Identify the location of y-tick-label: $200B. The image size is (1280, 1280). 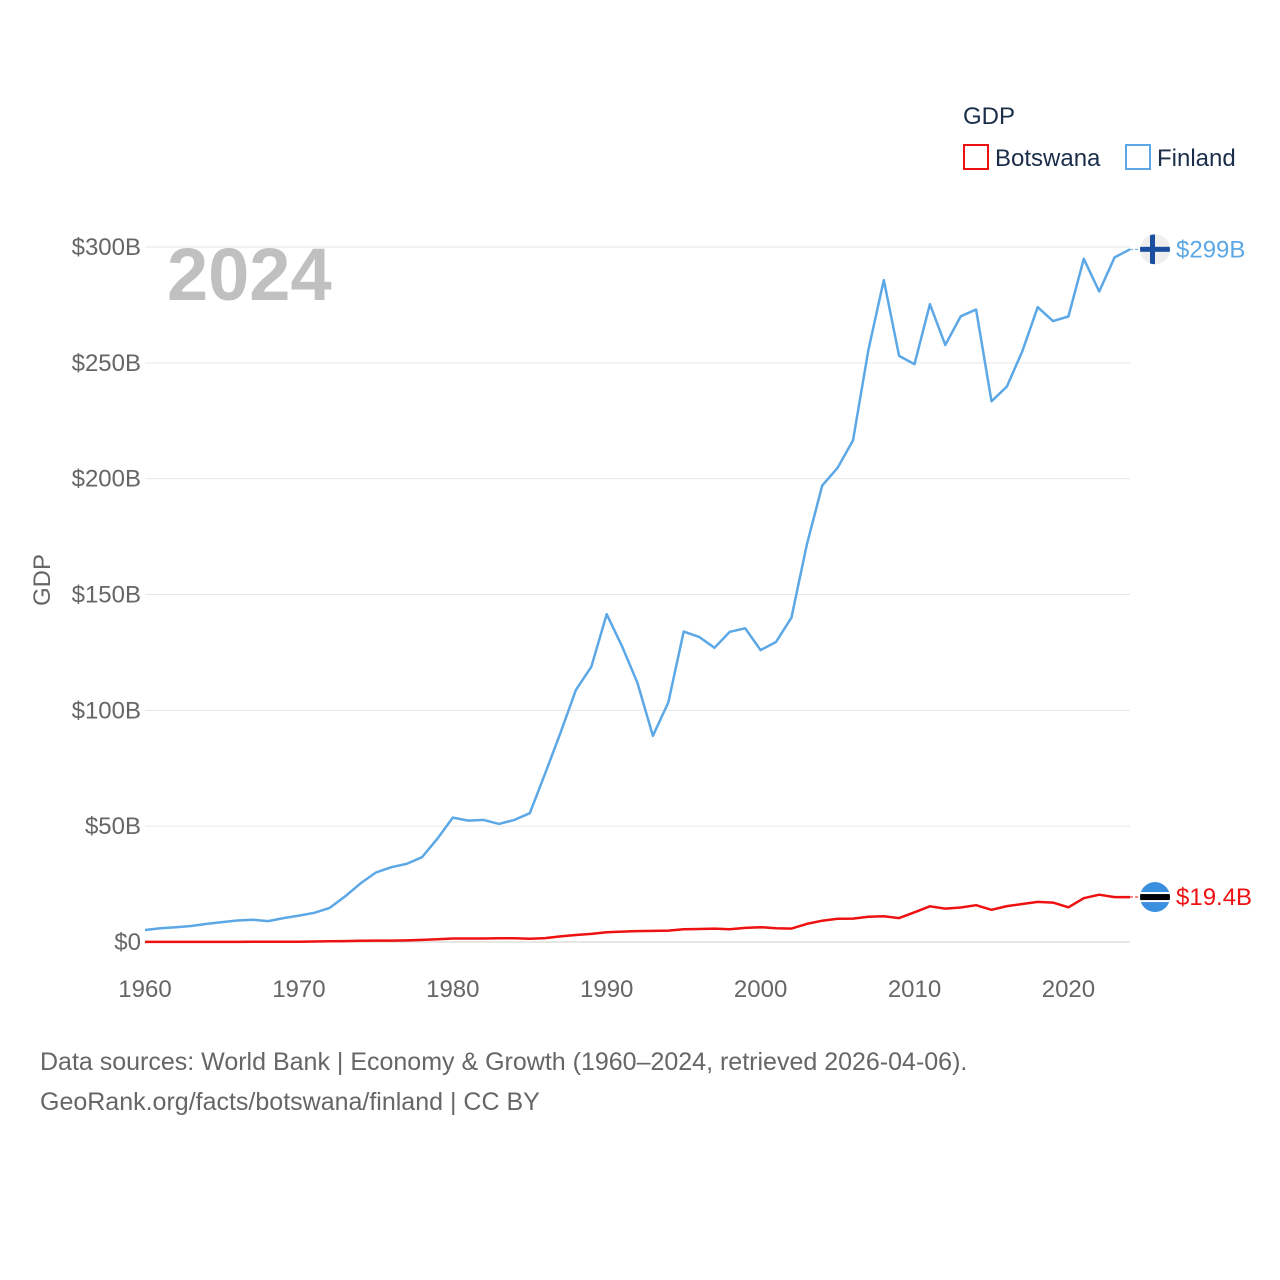
(106, 479).